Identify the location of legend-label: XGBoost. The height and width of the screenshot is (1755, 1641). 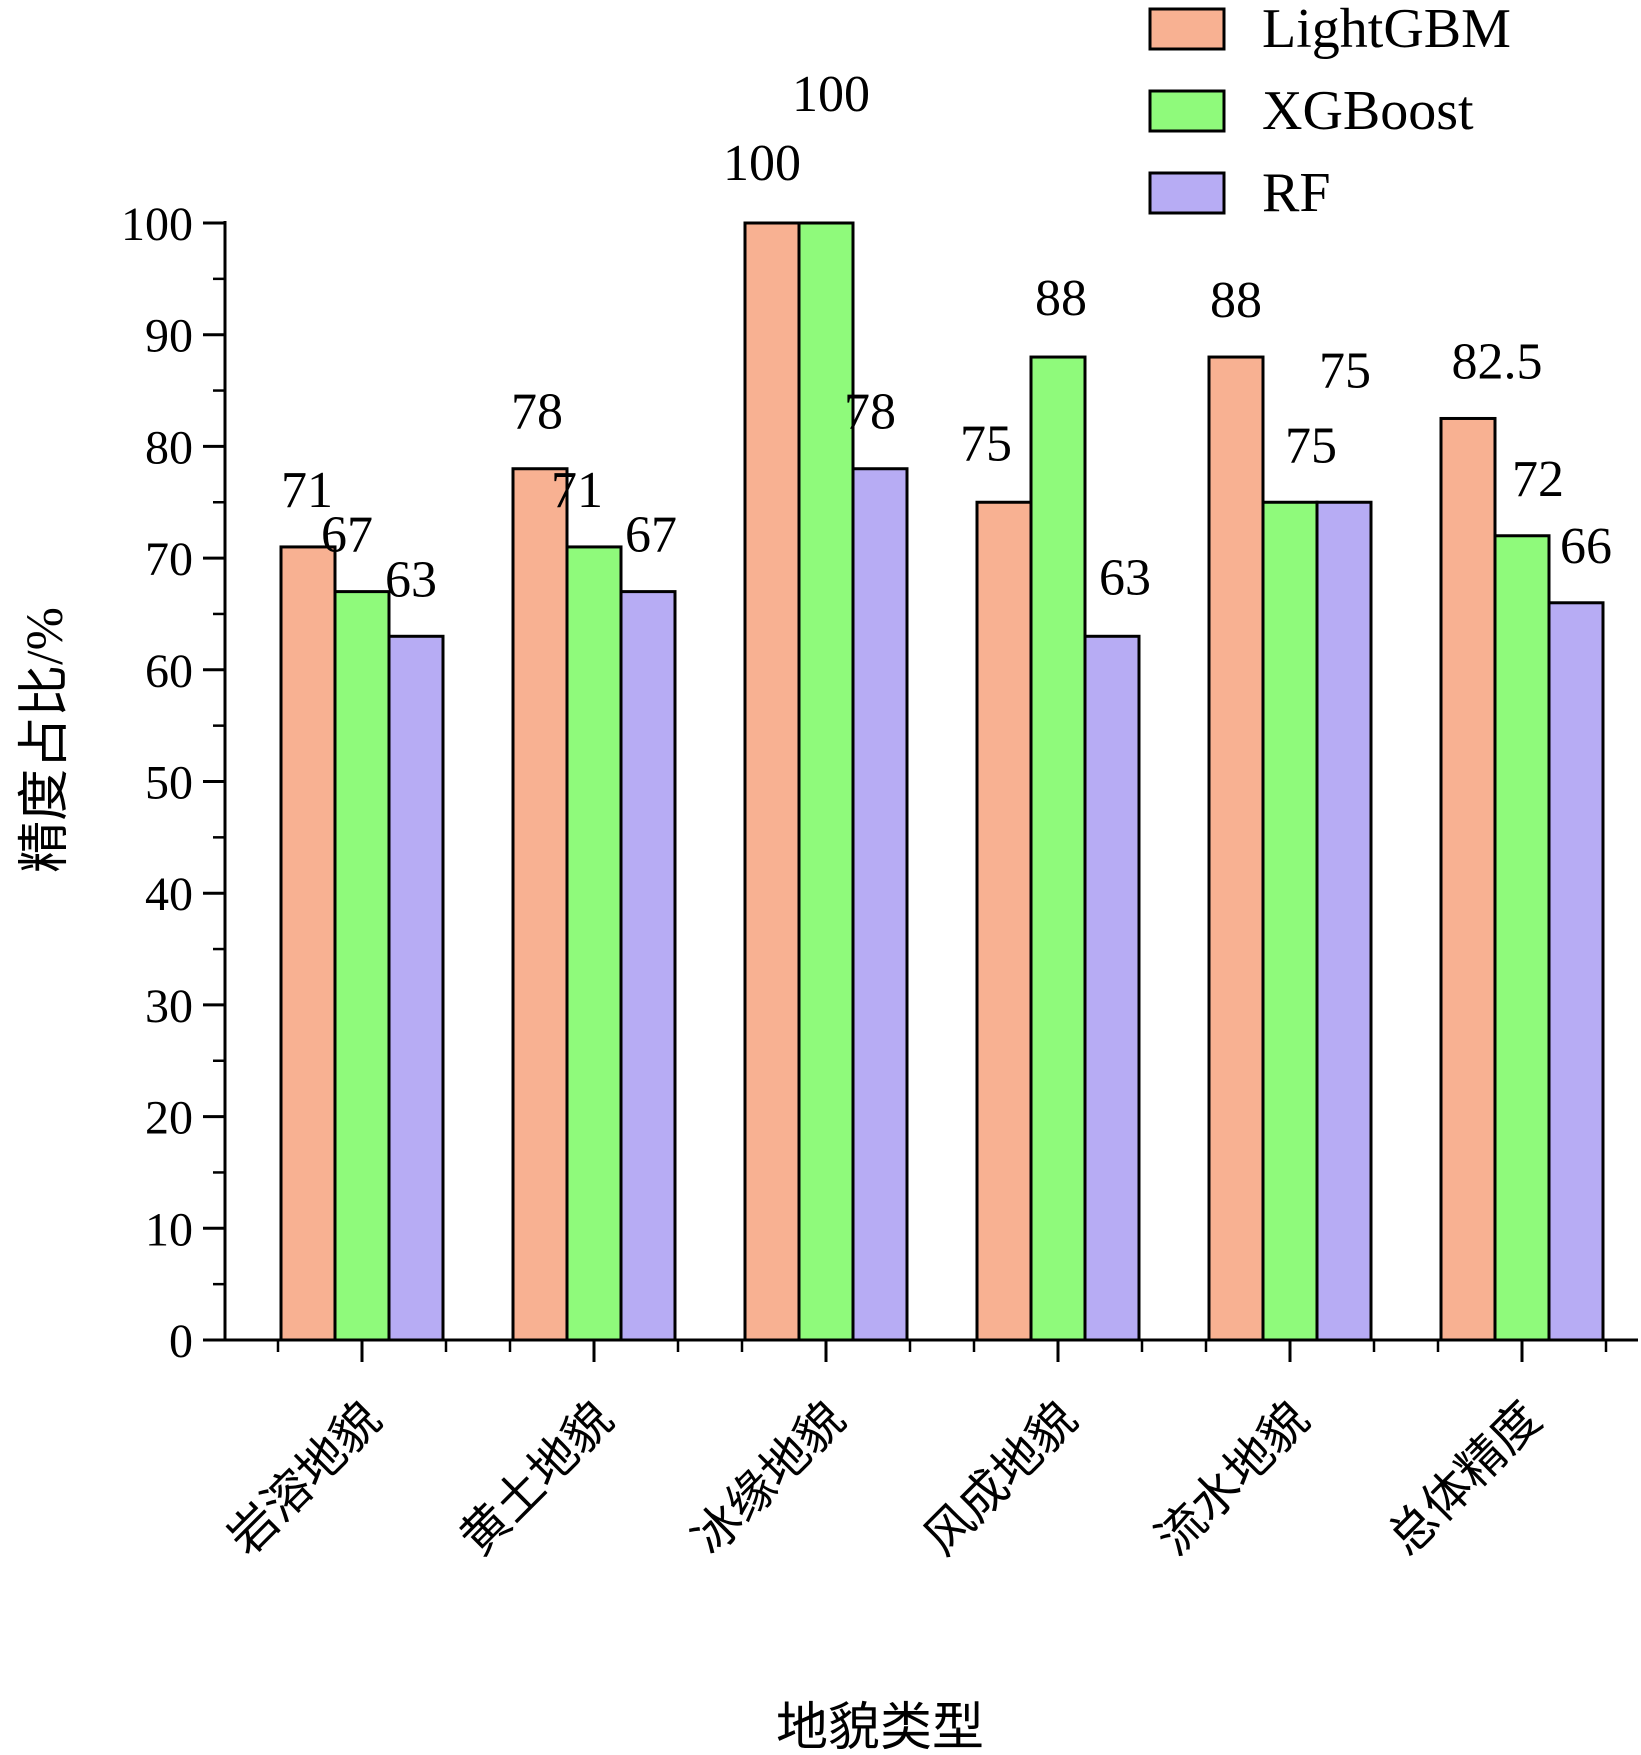
(1368, 111).